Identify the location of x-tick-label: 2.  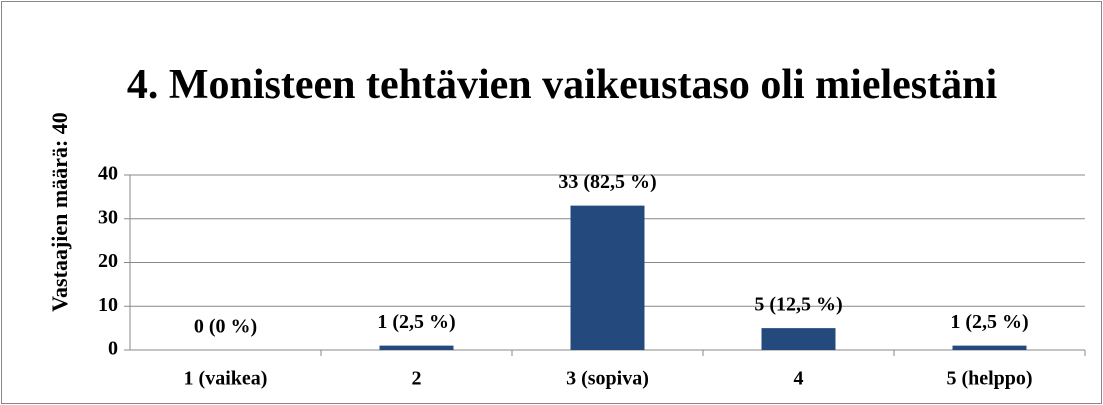
(417, 379).